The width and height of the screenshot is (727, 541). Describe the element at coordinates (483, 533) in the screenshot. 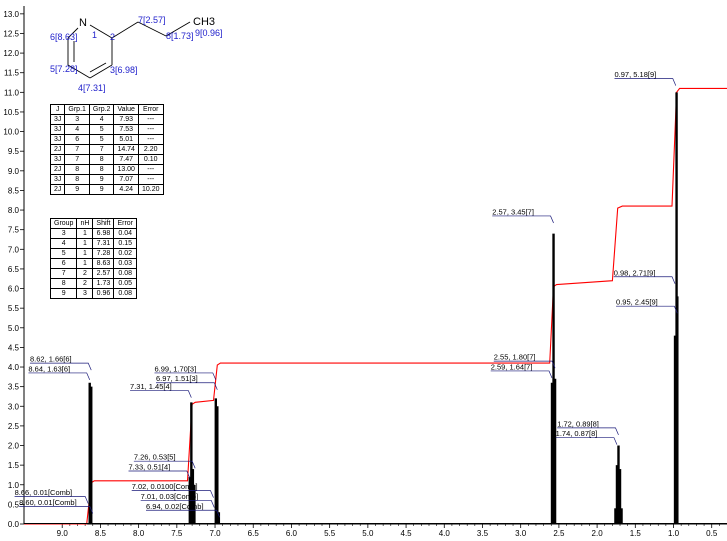

I see `x-tick-label: 3.5` at that location.